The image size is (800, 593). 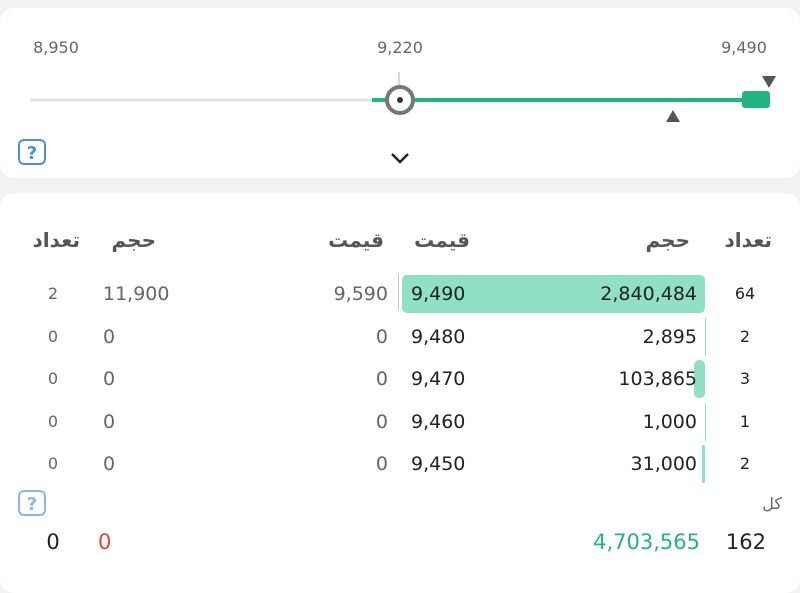 What do you see at coordinates (646, 542) in the screenshot?
I see `total-buy-volume: 4,703,565` at bounding box center [646, 542].